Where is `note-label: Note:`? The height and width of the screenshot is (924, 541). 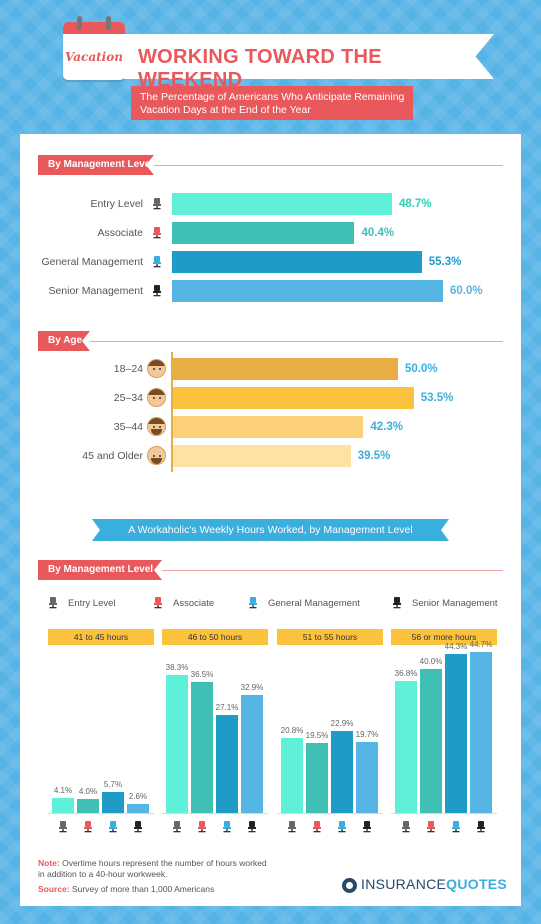
note-label: Note: is located at coordinates (49, 863).